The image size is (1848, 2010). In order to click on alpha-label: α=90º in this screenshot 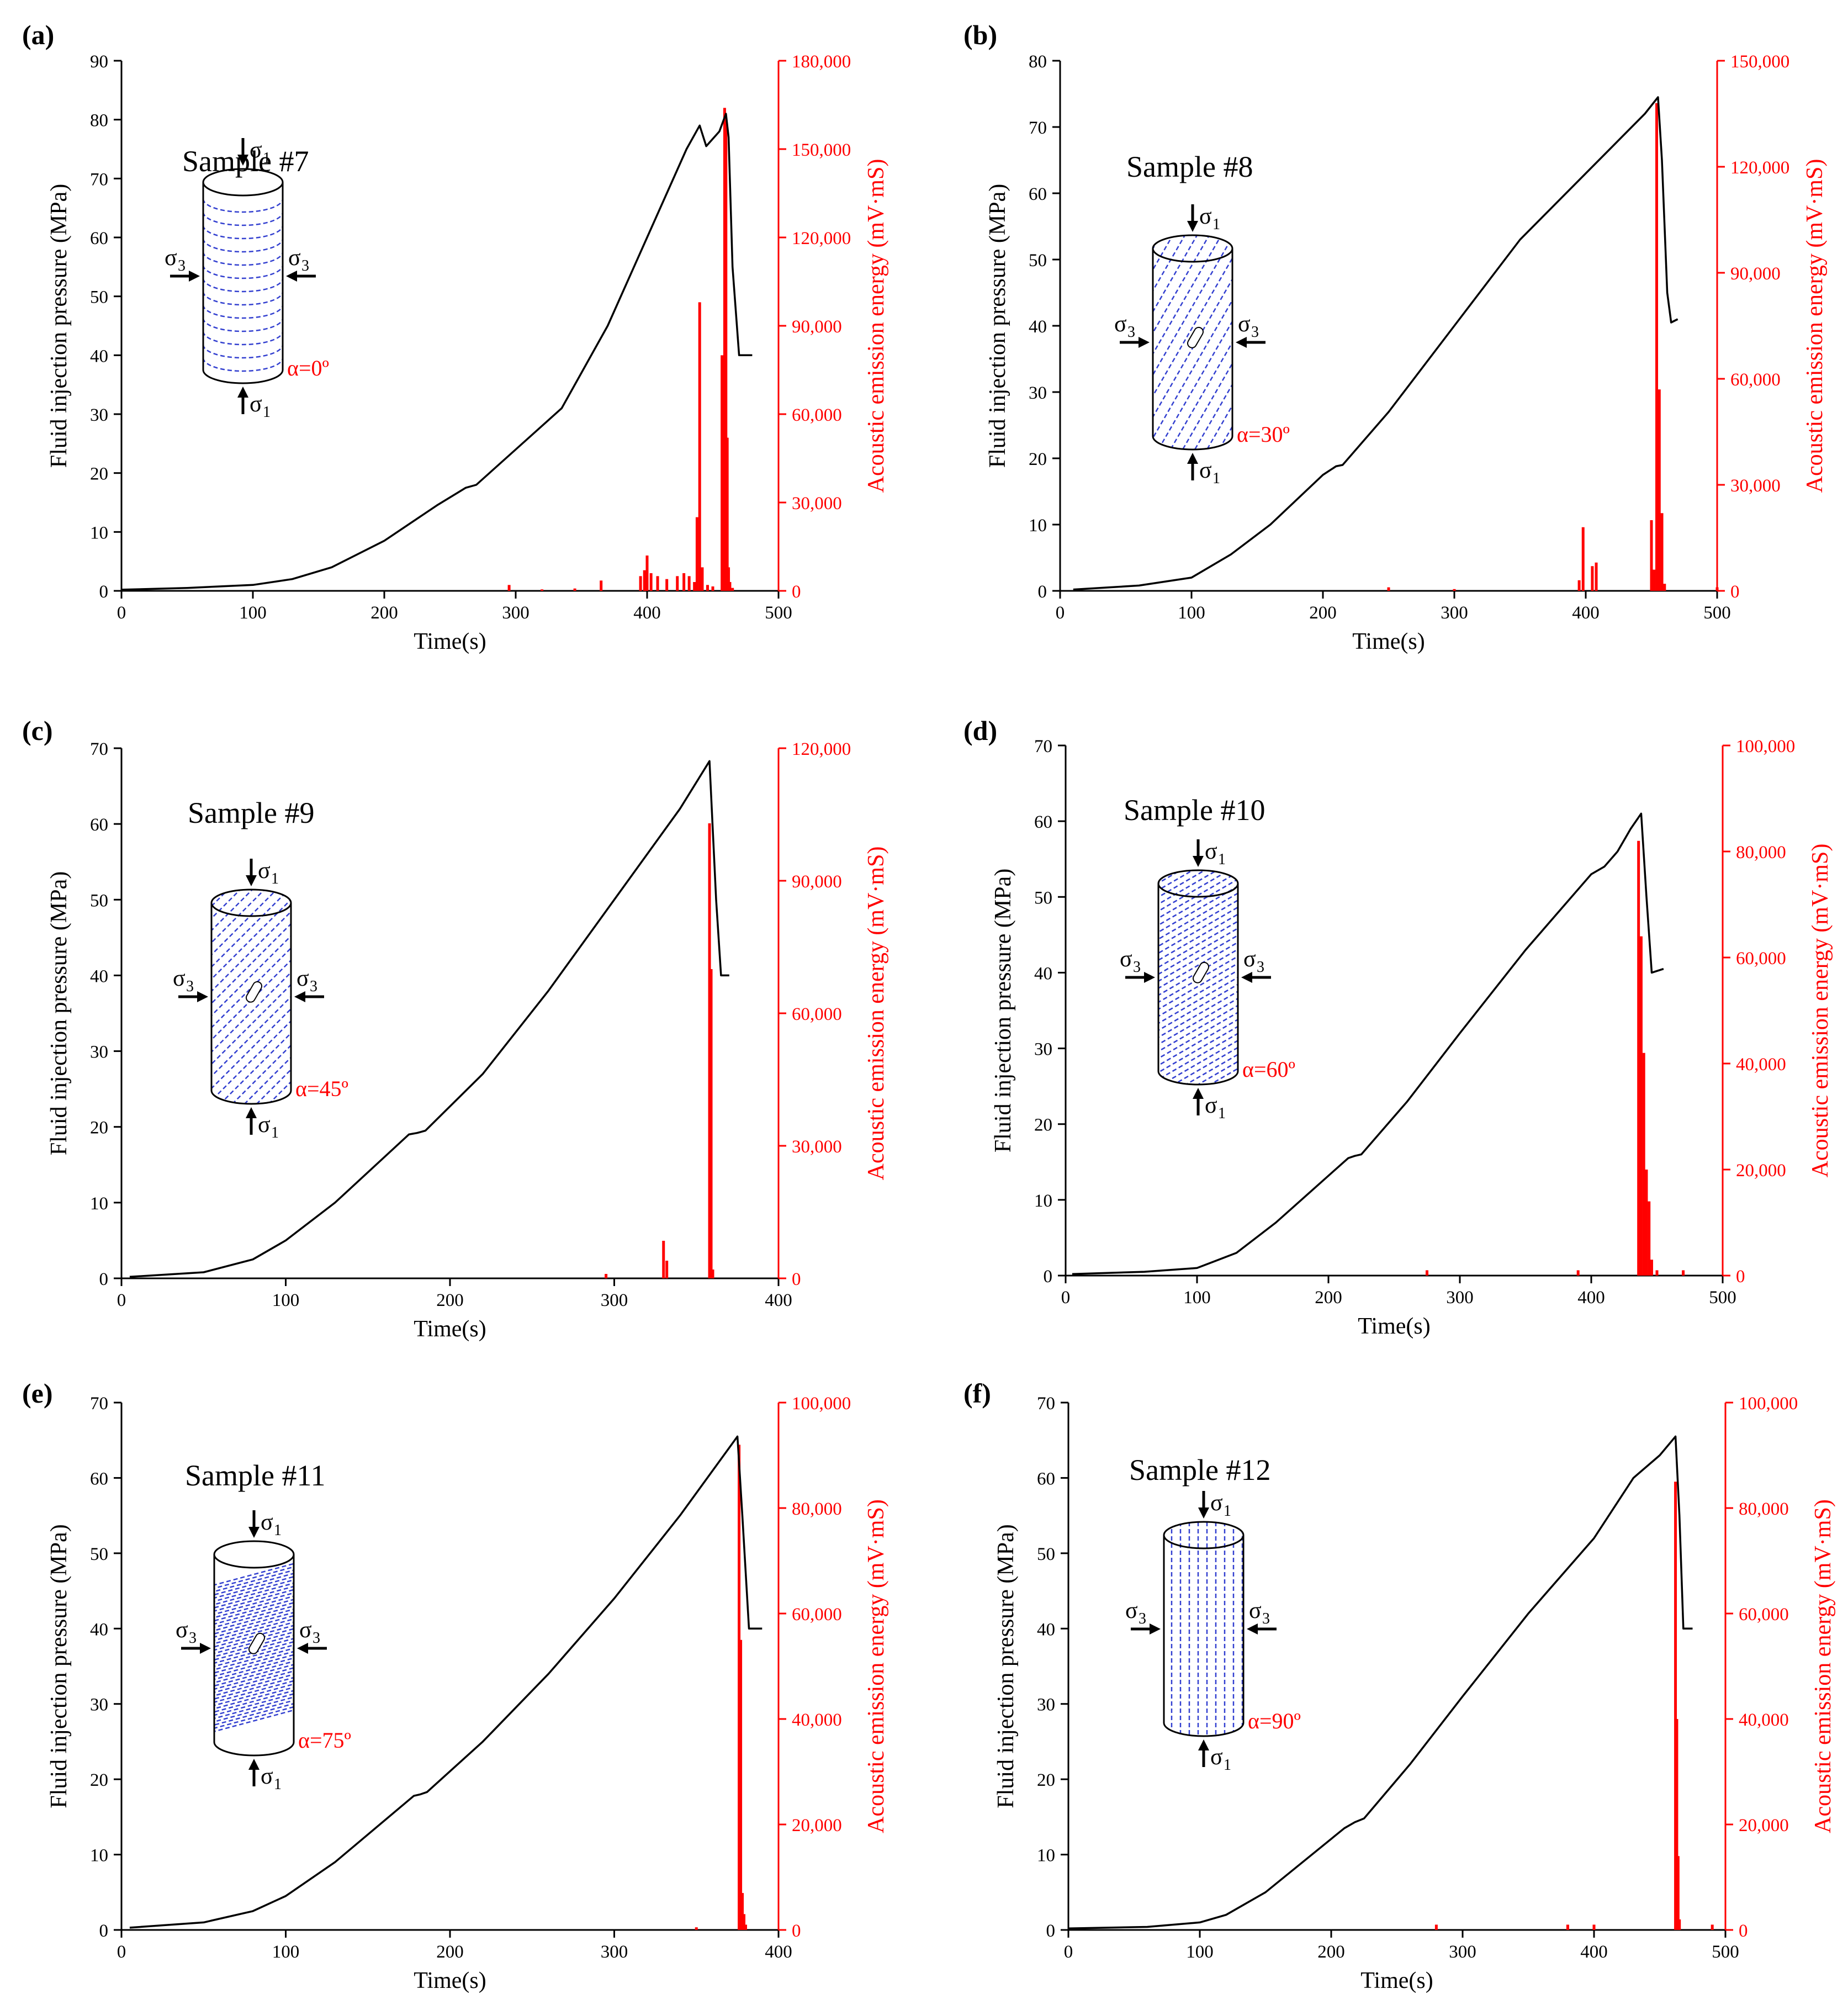, I will do `click(1274, 1721)`.